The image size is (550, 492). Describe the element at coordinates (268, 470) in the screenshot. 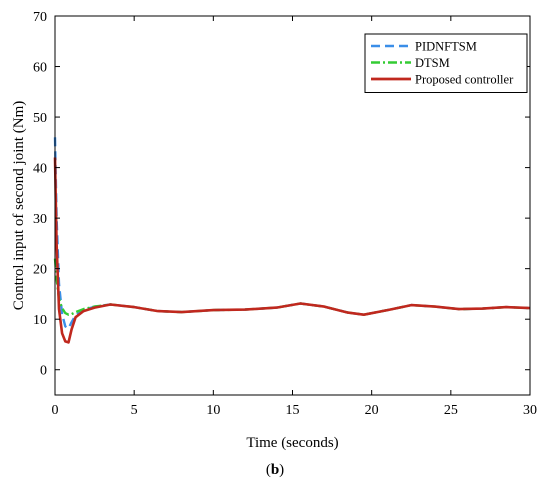

I see `caption-prefix: (` at that location.